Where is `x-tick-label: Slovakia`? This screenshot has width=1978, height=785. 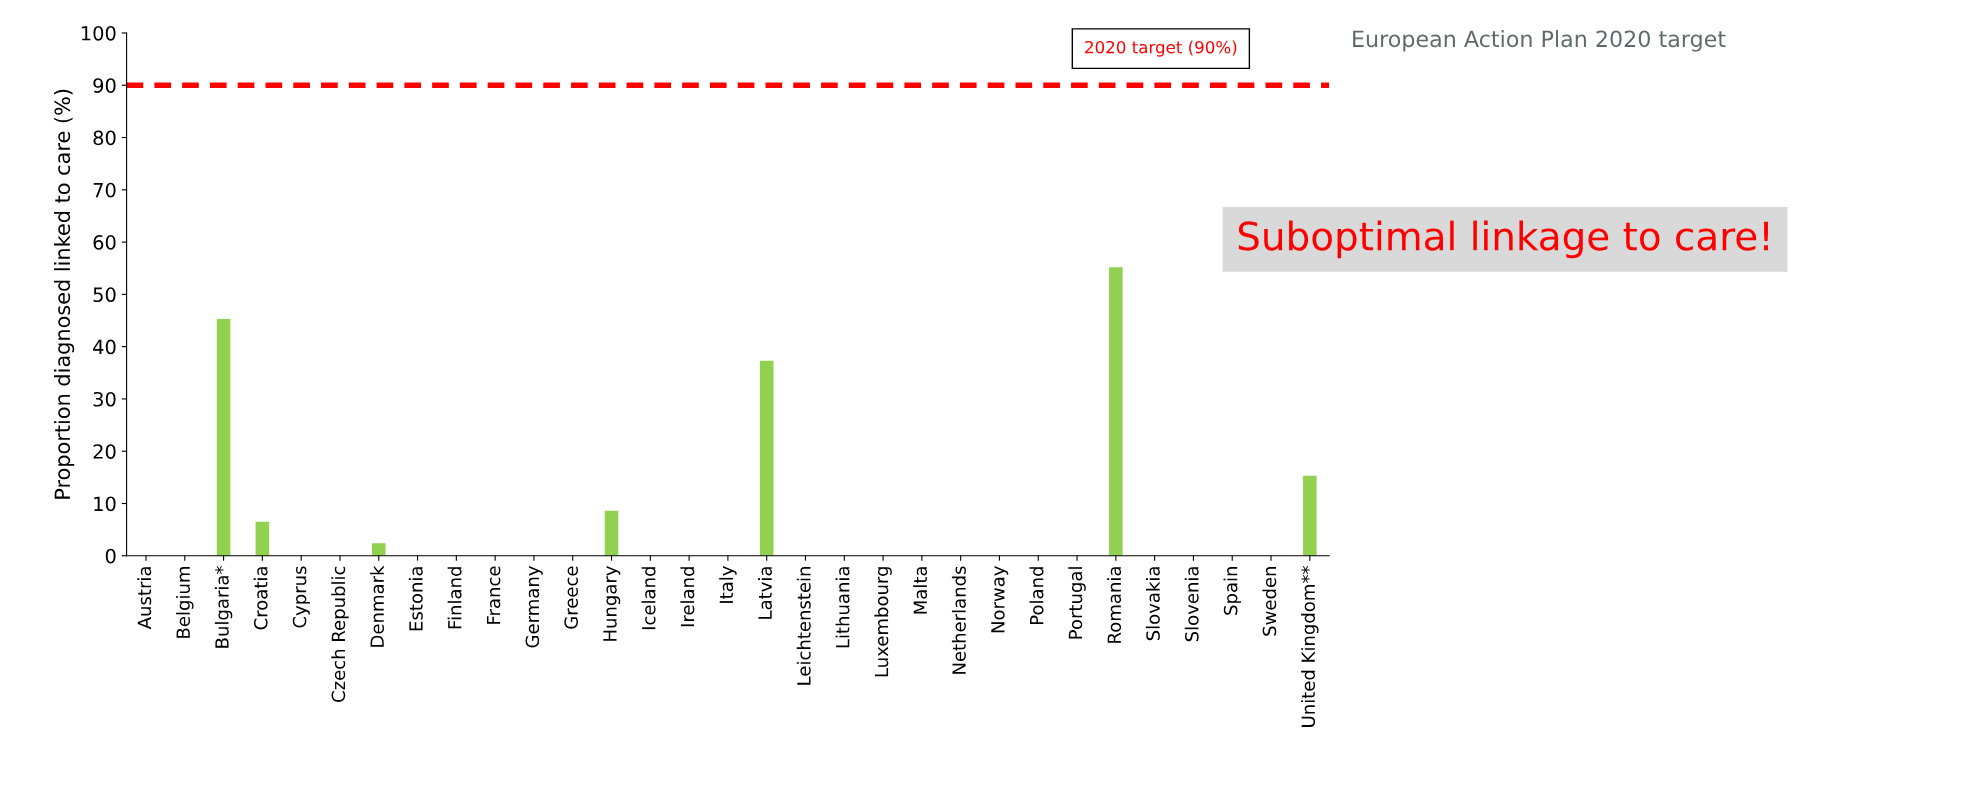 x-tick-label: Slovakia is located at coordinates (1152, 604).